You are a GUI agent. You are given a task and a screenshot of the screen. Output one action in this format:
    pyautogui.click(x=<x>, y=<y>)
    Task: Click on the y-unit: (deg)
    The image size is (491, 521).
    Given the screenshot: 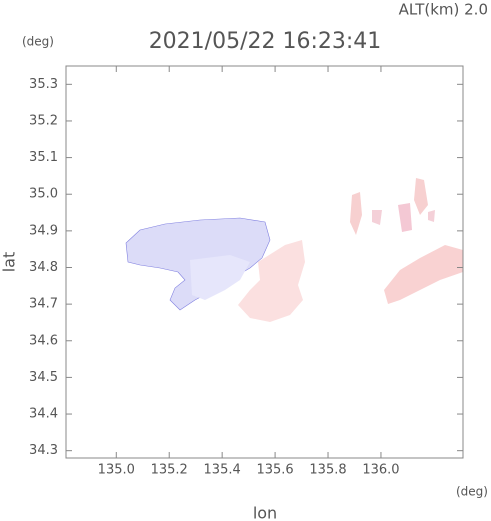 What is the action you would take?
    pyautogui.click(x=38, y=42)
    